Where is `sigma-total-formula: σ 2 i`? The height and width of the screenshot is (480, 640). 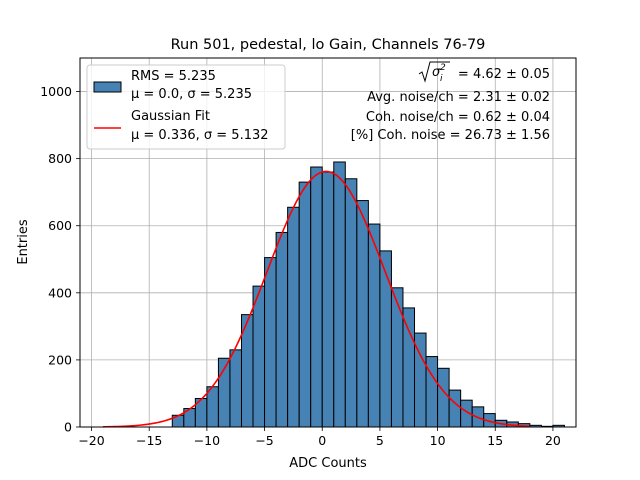 sigma-total-formula: σ 2 i is located at coordinates (434, 72).